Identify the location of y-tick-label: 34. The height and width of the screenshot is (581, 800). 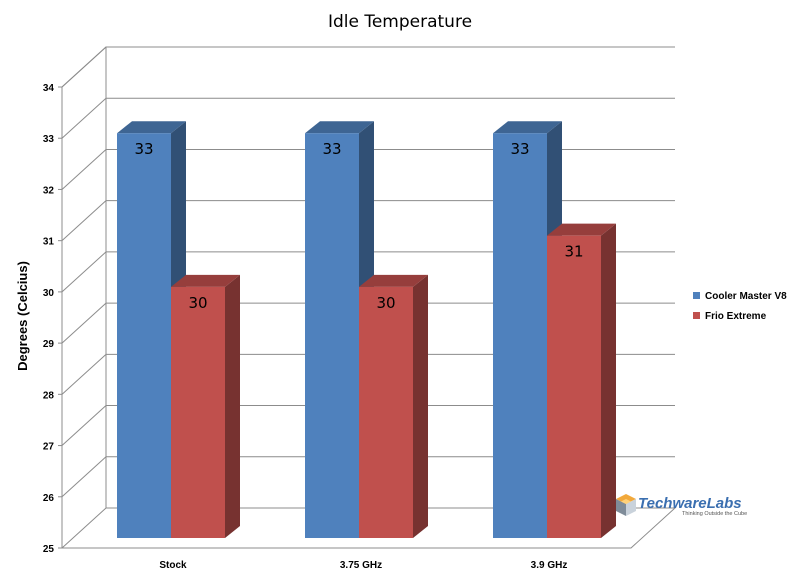
(49, 88).